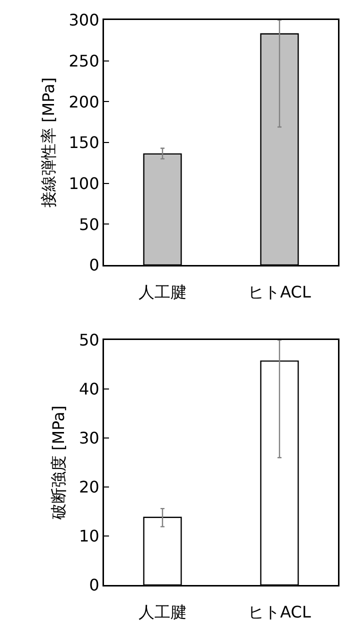 This screenshot has width=350, height=641. Describe the element at coordinates (84, 142) in the screenshot. I see `y-tick-label: 150` at that location.